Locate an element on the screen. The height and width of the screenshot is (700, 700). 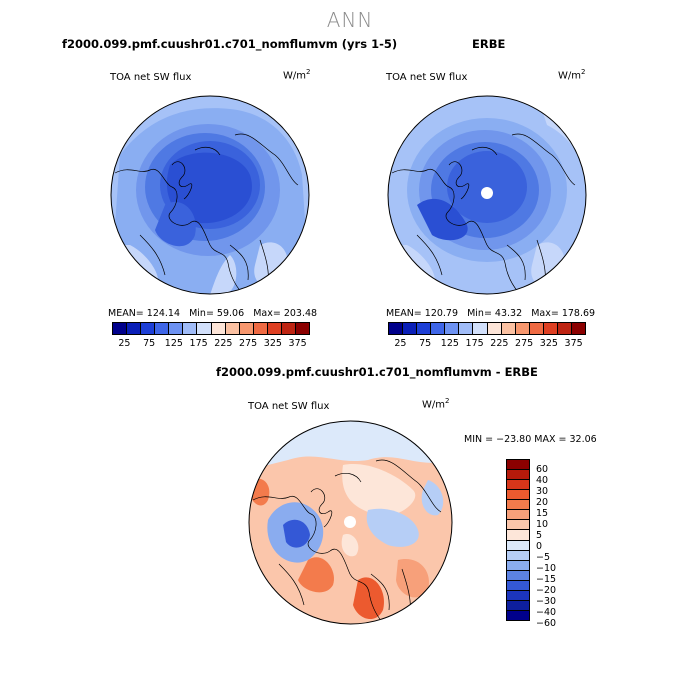
colorbar-level-label: 60 is located at coordinates (542, 469).